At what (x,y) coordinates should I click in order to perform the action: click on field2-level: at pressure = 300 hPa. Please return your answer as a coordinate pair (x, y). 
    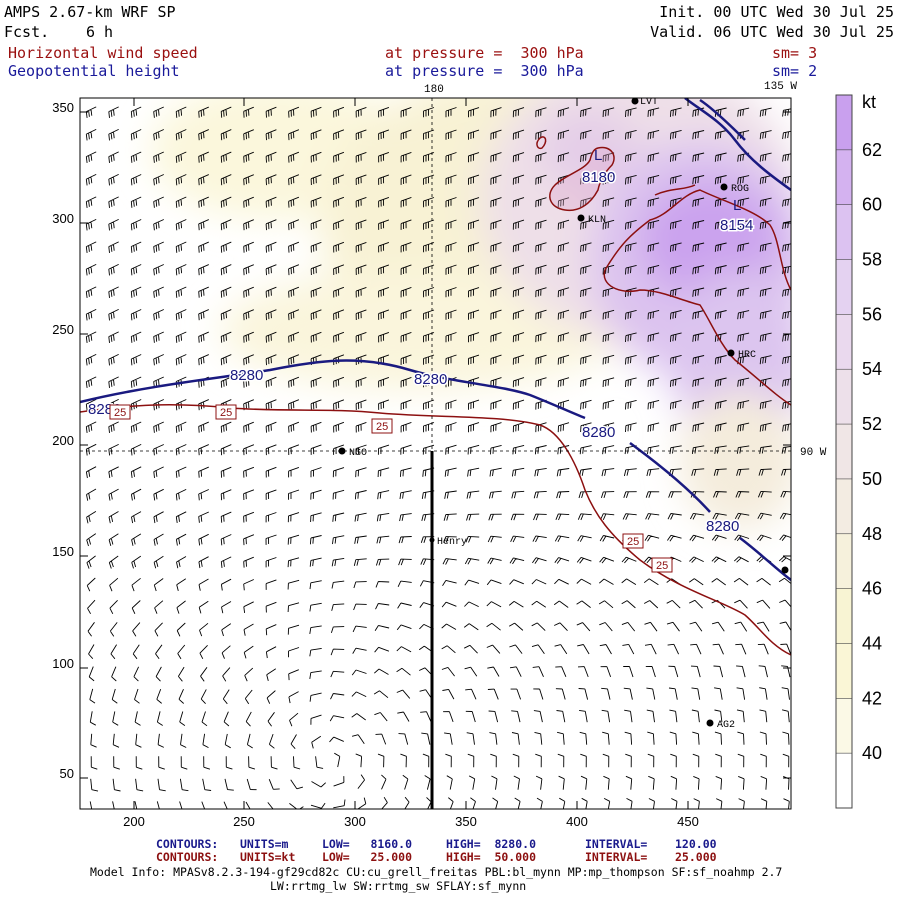
    Looking at the image, I should click on (484, 71).